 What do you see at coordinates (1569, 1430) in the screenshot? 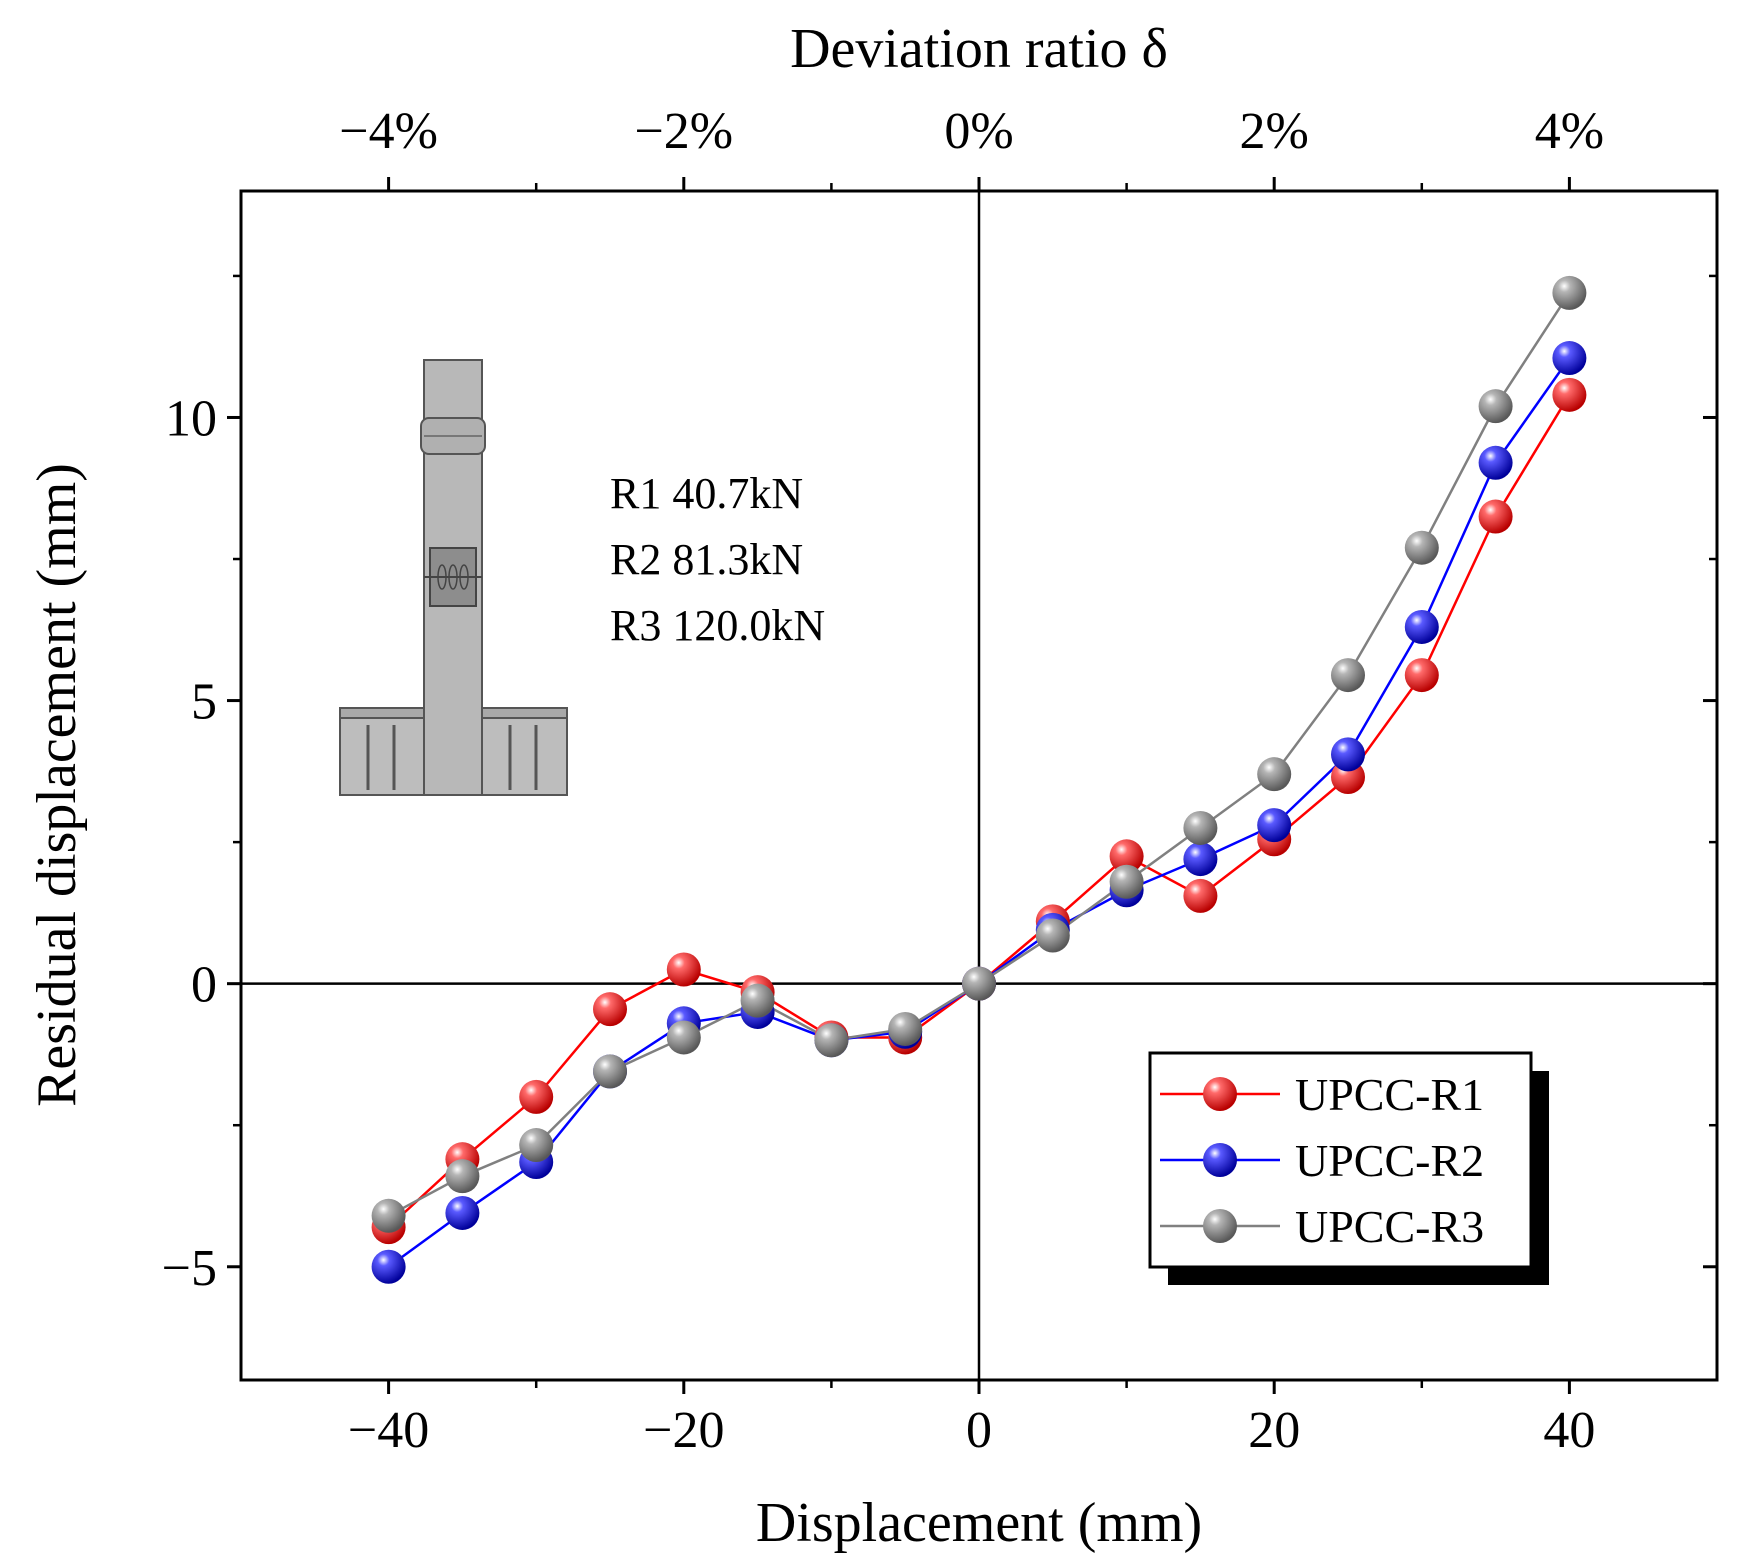
I see `x-tick-label: 40` at bounding box center [1569, 1430].